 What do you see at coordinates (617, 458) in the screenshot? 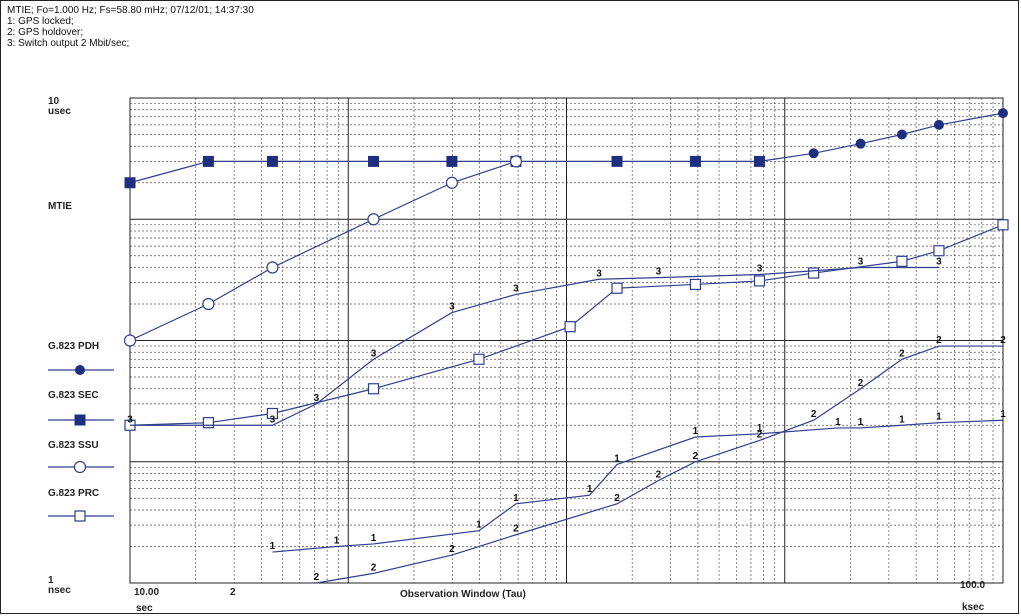
I see `series-label-1-6: 1` at bounding box center [617, 458].